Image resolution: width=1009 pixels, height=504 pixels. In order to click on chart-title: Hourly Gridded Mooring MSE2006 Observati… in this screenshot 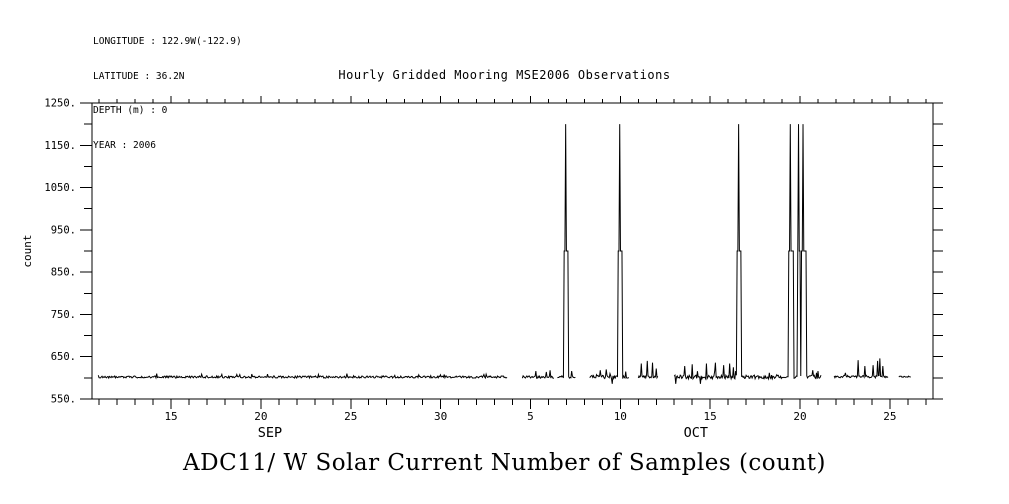, I will do `click(504, 75)`.